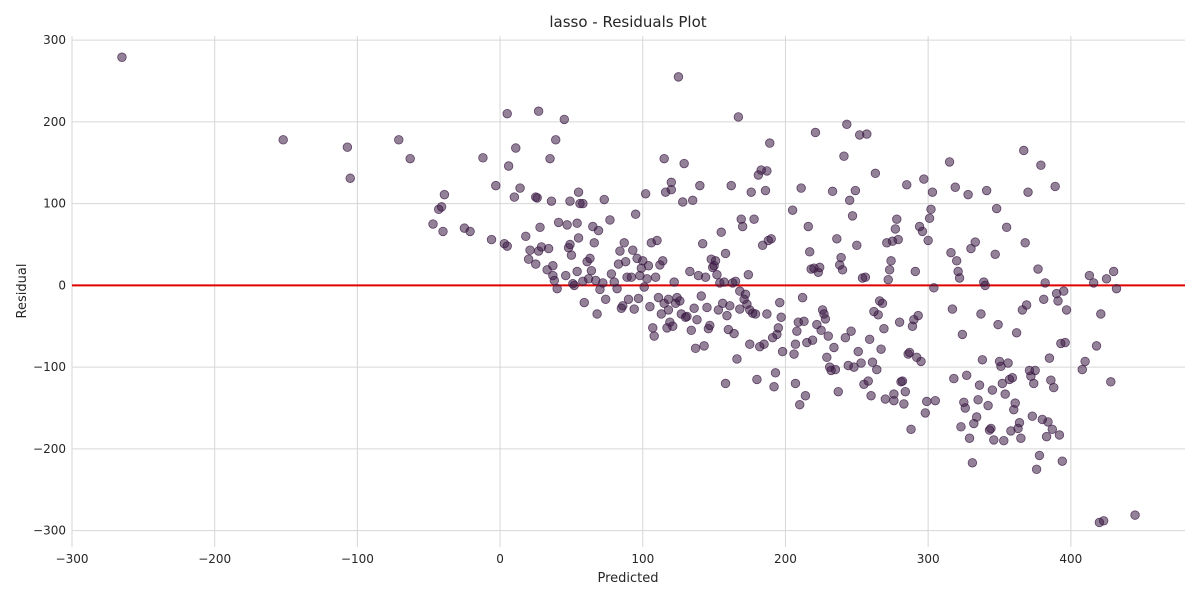  What do you see at coordinates (357, 559) in the screenshot?
I see `x-tick-label: −100` at bounding box center [357, 559].